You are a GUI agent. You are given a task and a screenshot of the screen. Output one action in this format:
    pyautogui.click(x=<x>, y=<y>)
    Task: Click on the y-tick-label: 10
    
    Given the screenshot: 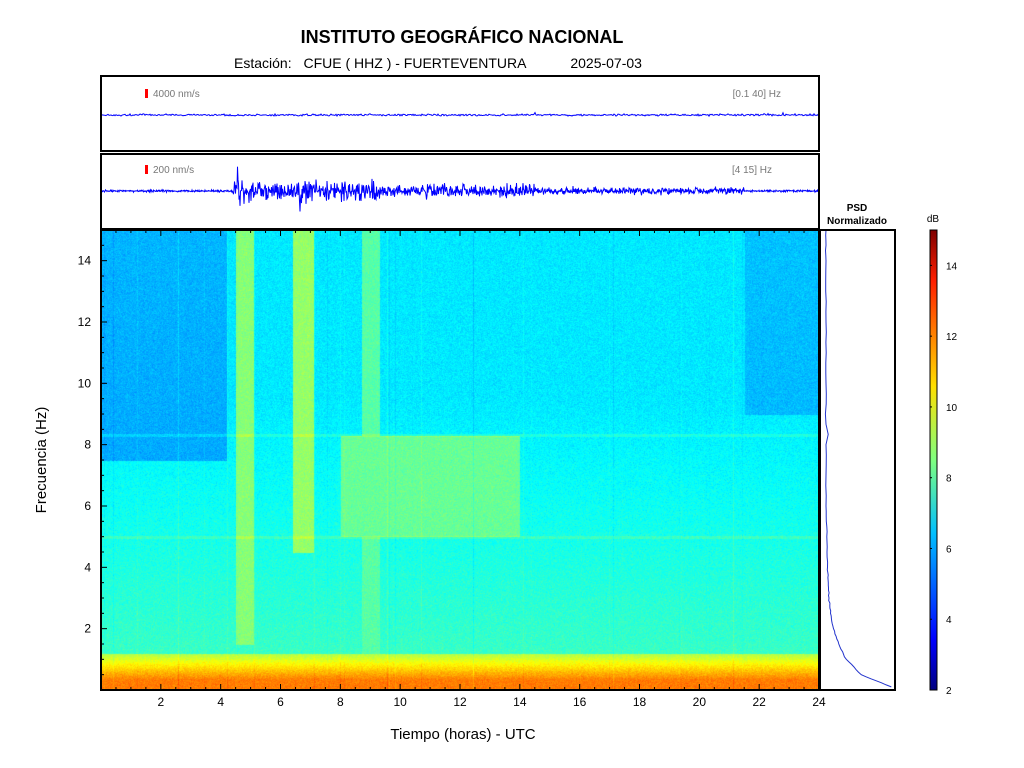 What is the action you would take?
    pyautogui.click(x=85, y=383)
    